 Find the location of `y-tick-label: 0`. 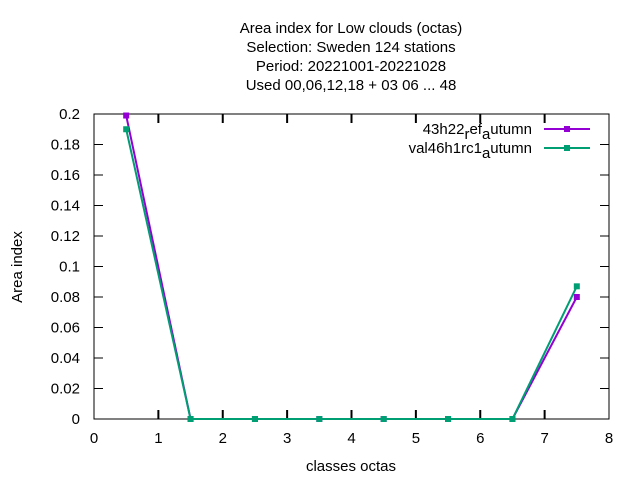

y-tick-label: 0 is located at coordinates (76, 419).